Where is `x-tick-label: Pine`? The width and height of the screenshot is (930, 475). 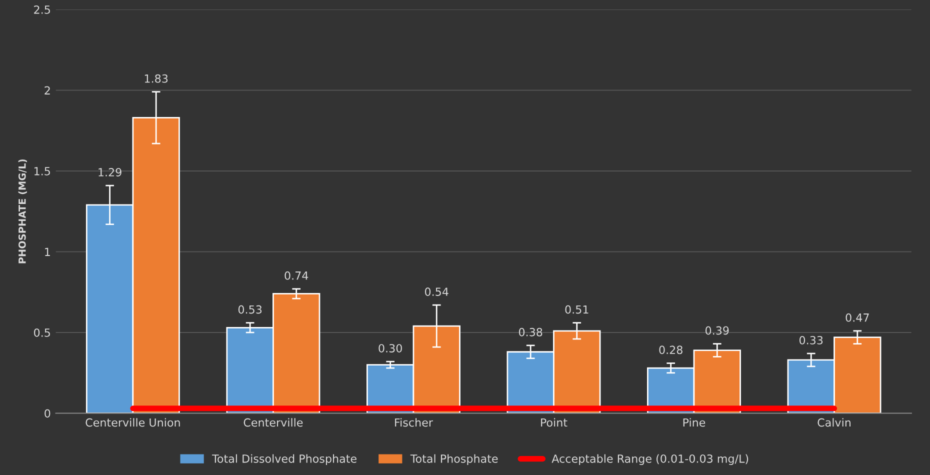
x-tick-label: Pine is located at coordinates (694, 422).